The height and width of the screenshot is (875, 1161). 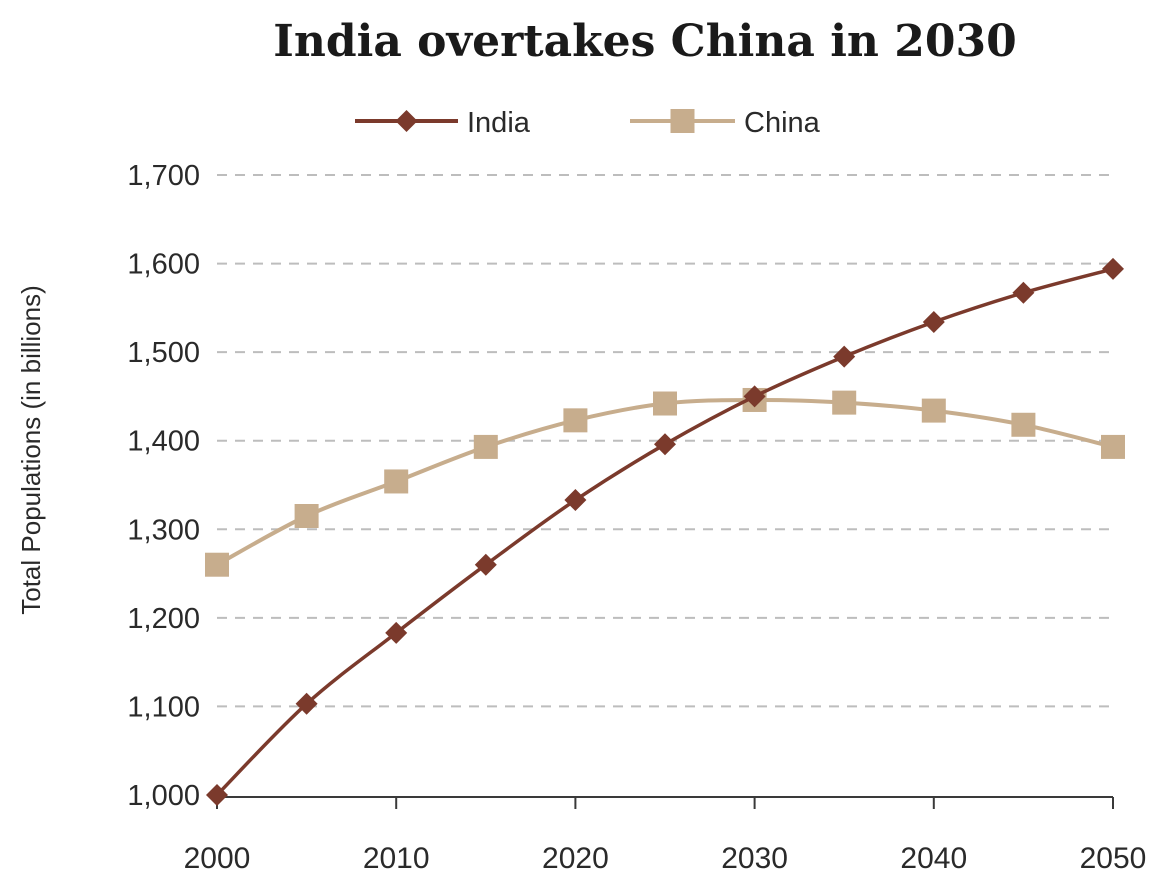 What do you see at coordinates (163, 619) in the screenshot?
I see `y-tick-label: 1,200` at bounding box center [163, 619].